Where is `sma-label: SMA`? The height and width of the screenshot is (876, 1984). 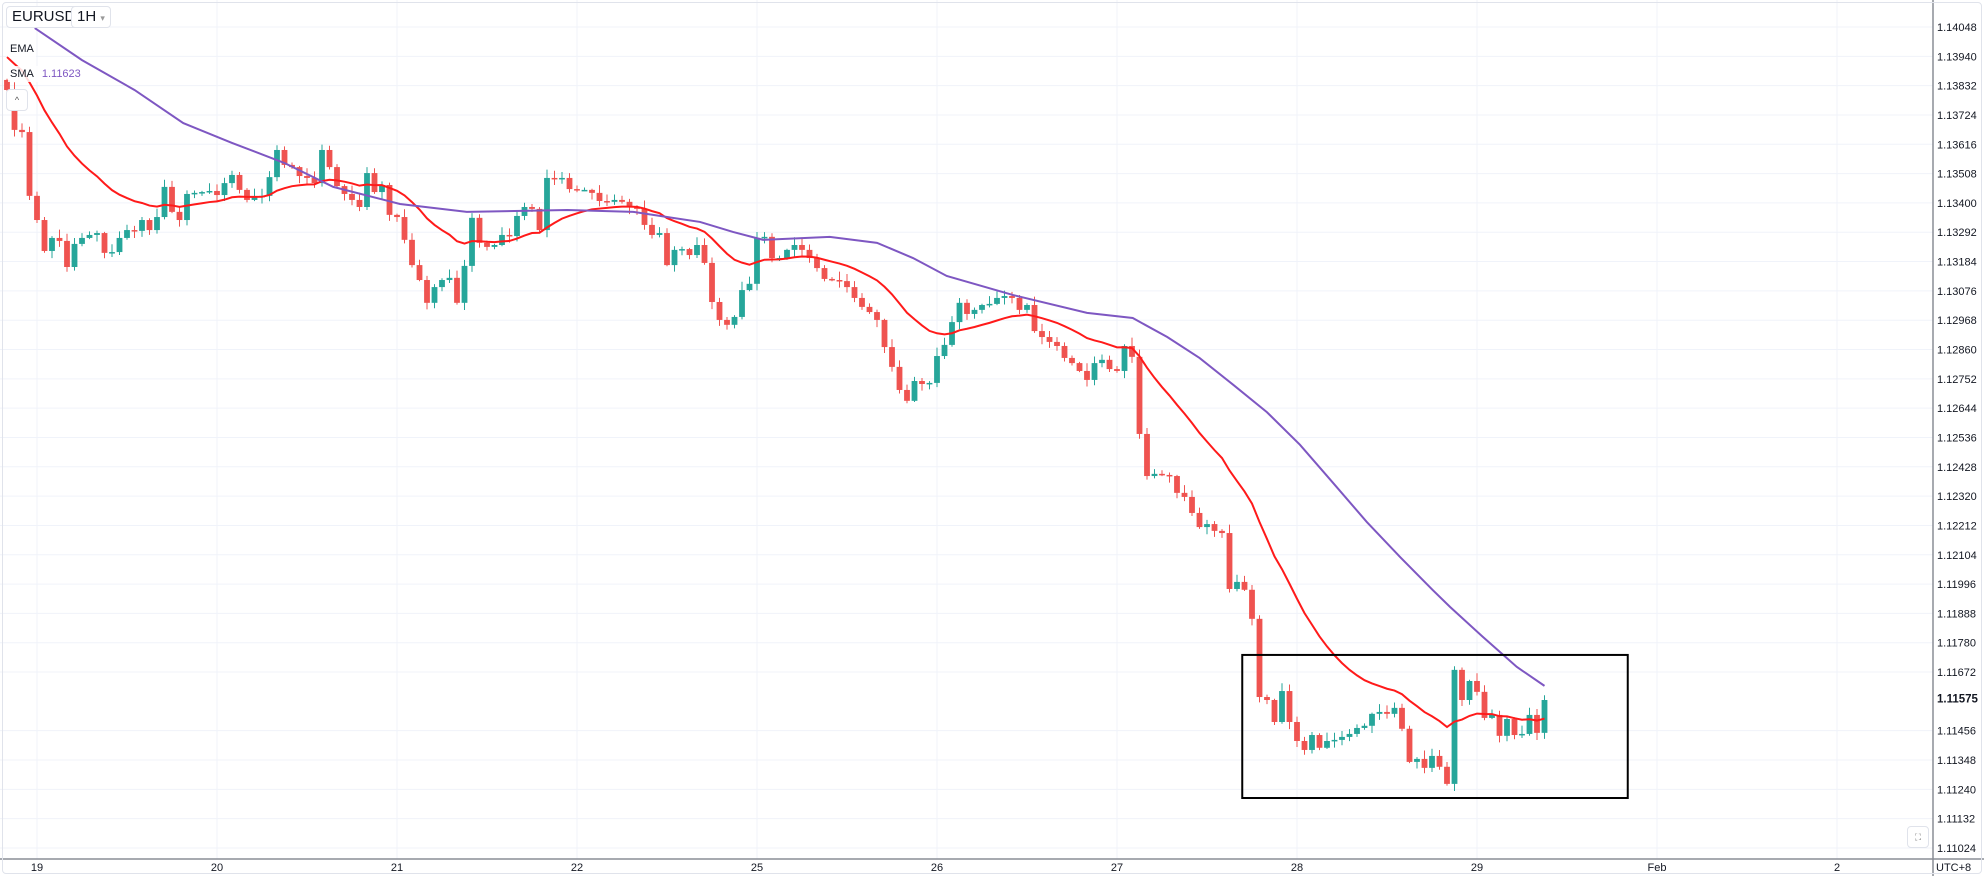 sma-label: SMA is located at coordinates (22, 74).